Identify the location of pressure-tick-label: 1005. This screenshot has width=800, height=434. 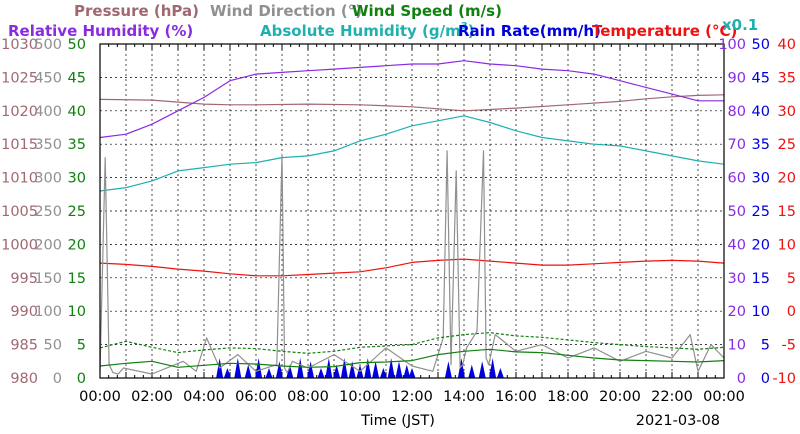
(19, 212).